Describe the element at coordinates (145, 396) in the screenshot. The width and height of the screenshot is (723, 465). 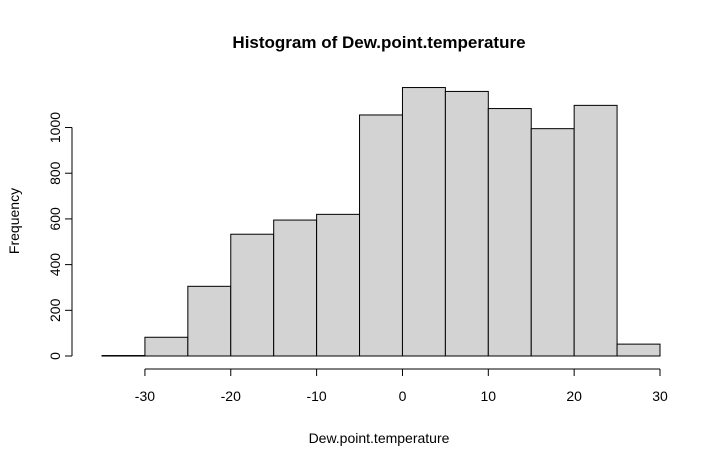
I see `x-tick-label: -30` at that location.